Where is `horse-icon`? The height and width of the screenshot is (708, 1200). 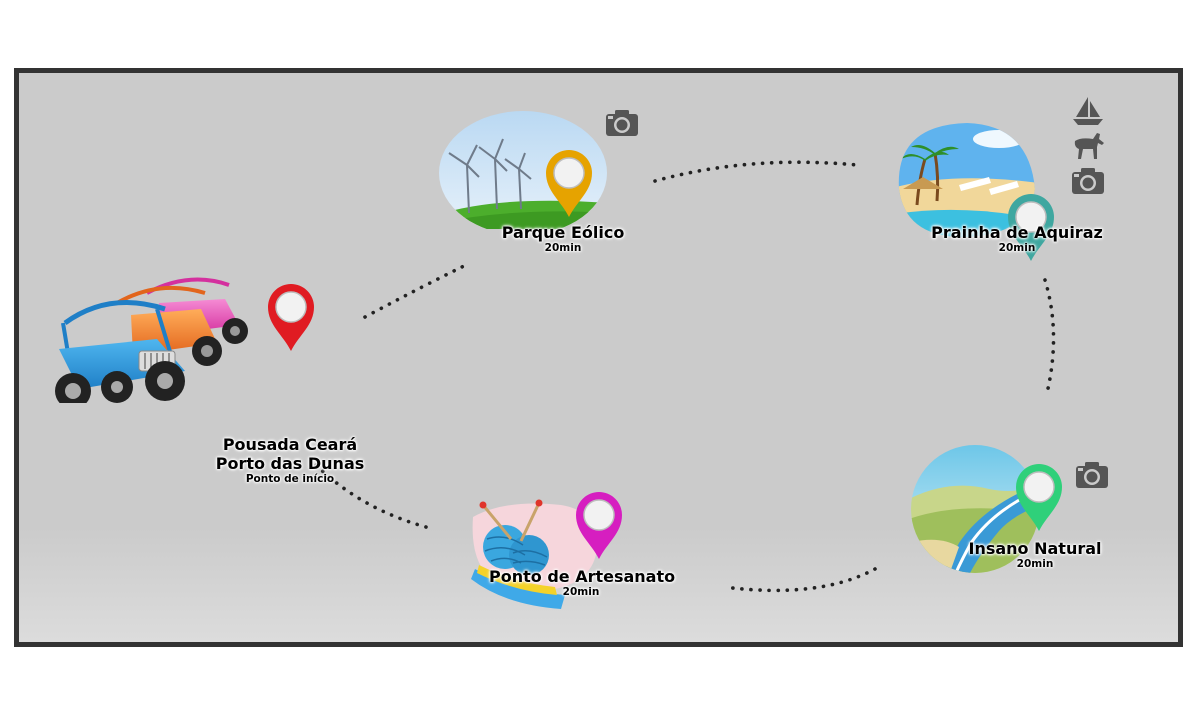
horse-icon is located at coordinates (1089, 146).